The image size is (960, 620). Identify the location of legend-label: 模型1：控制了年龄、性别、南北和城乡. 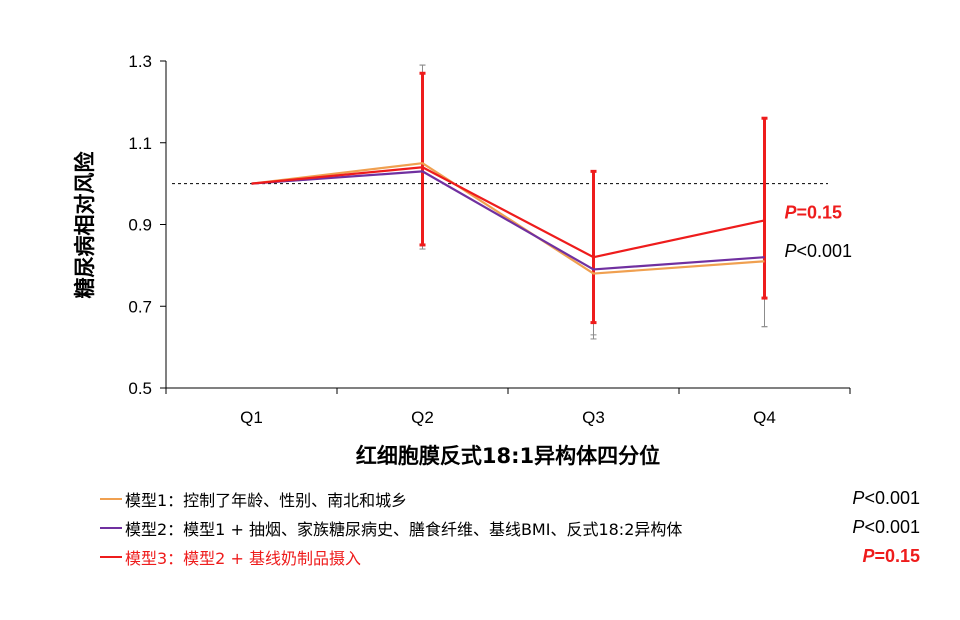
(266, 500).